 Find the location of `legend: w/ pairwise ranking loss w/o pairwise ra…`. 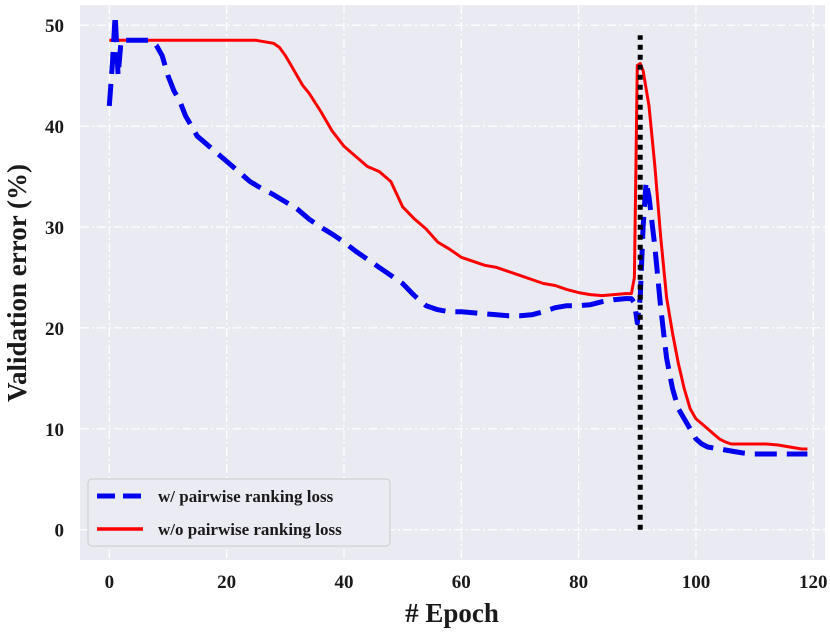

legend: w/ pairwise ranking loss w/o pairwise ra… is located at coordinates (239, 512).